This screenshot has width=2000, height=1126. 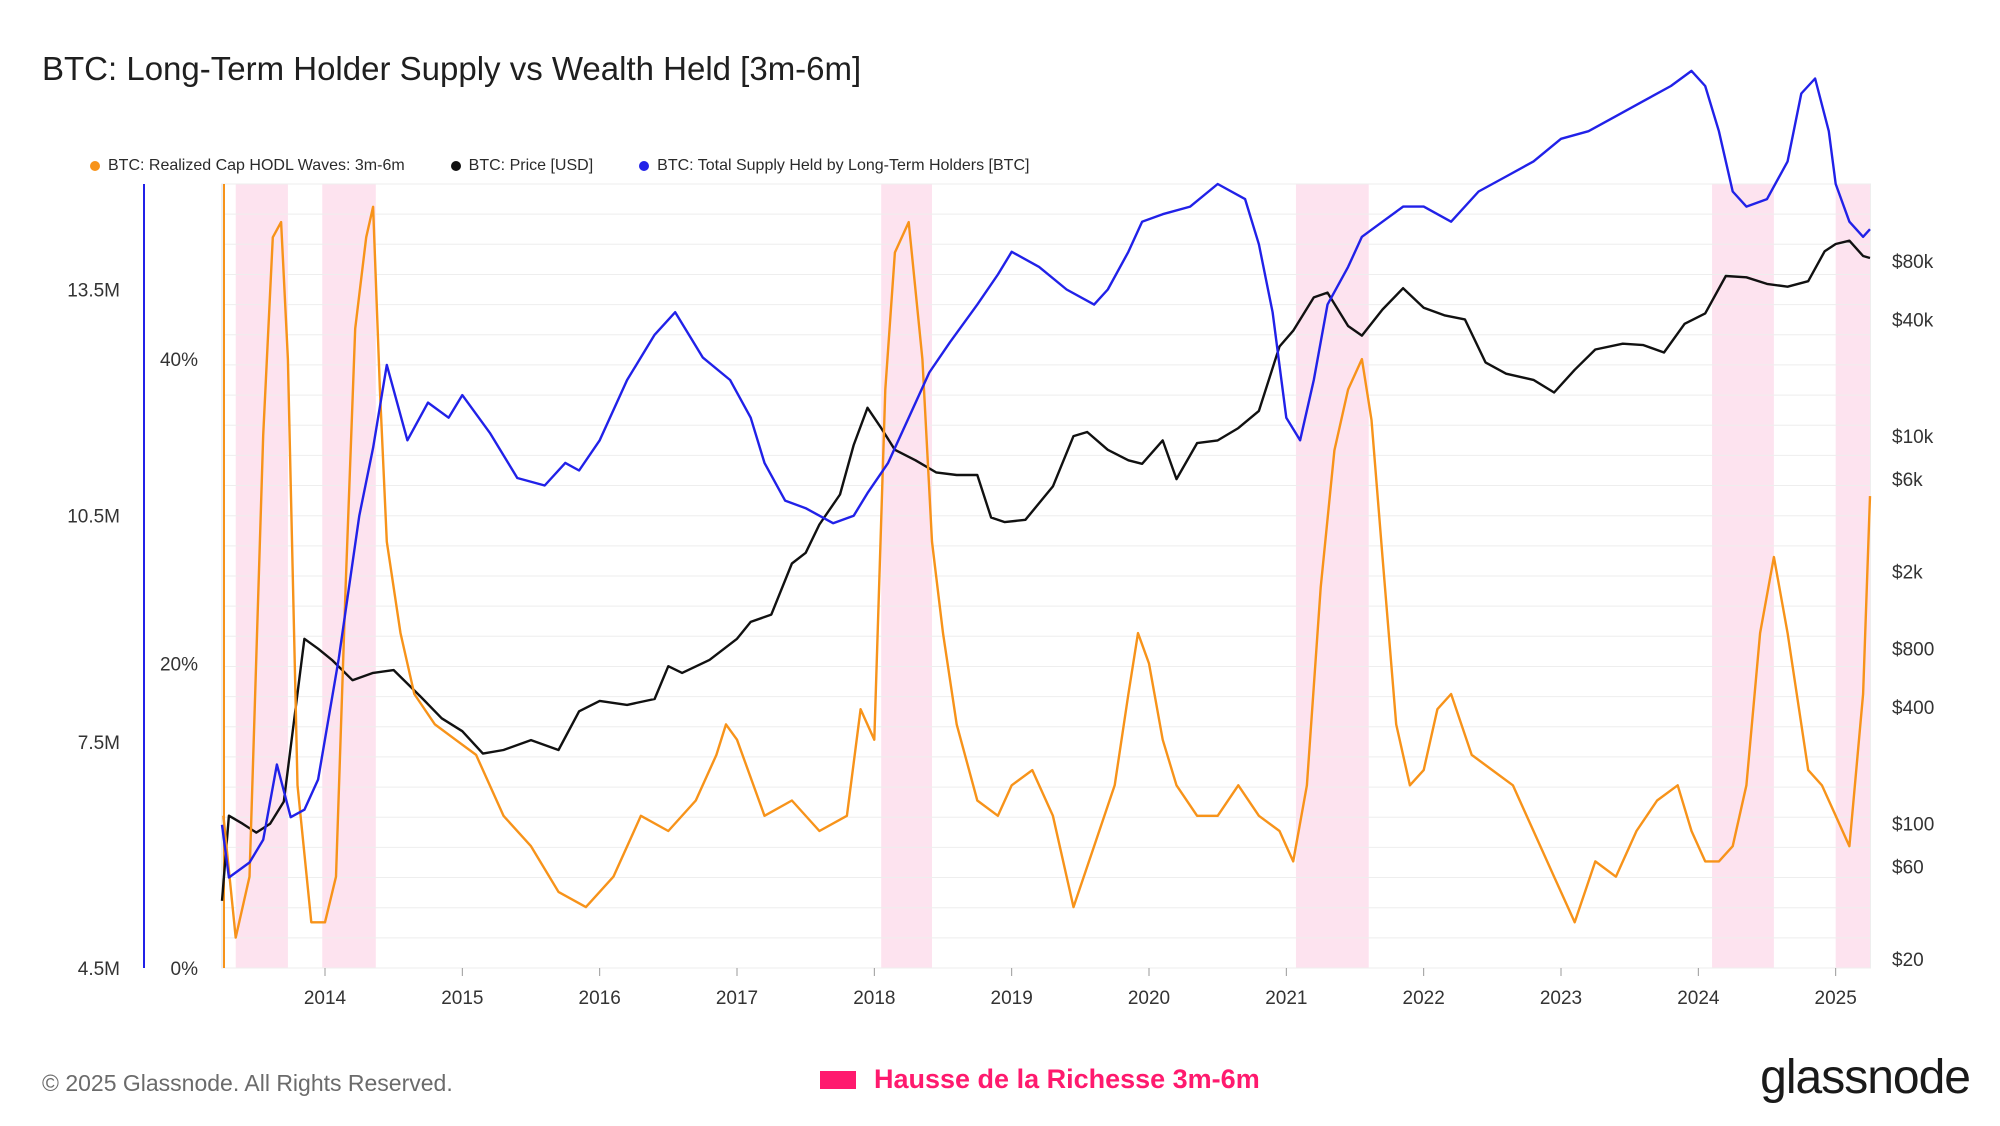 What do you see at coordinates (455, 166) in the screenshot?
I see `legend-dot-price` at bounding box center [455, 166].